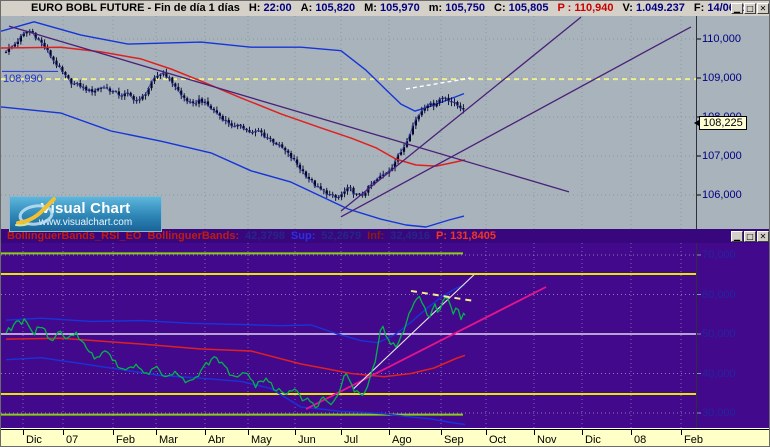 This screenshot has height=447, width=770. What do you see at coordinates (402, 440) in the screenshot?
I see `time-tick-label: Ago` at bounding box center [402, 440].